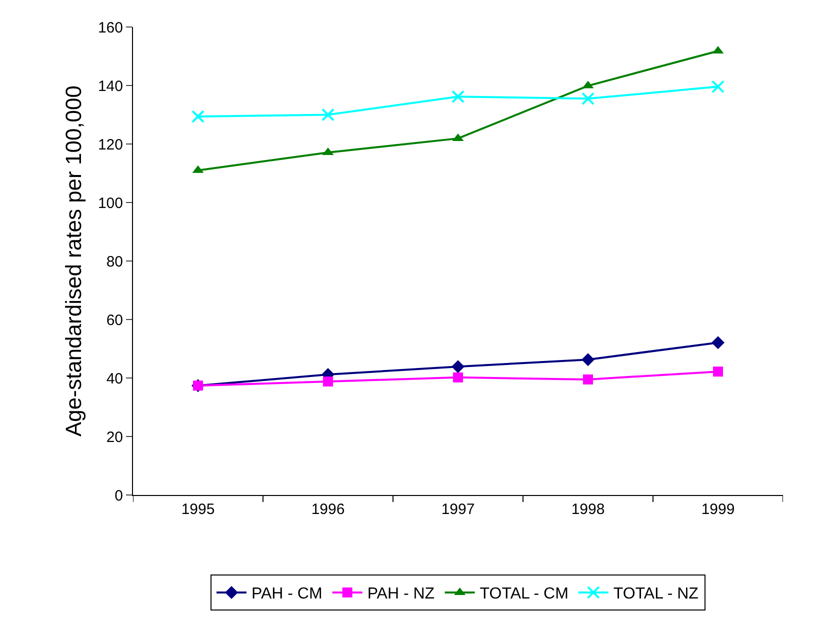  What do you see at coordinates (110, 203) in the screenshot?
I see `y-tick-label: 100` at bounding box center [110, 203].